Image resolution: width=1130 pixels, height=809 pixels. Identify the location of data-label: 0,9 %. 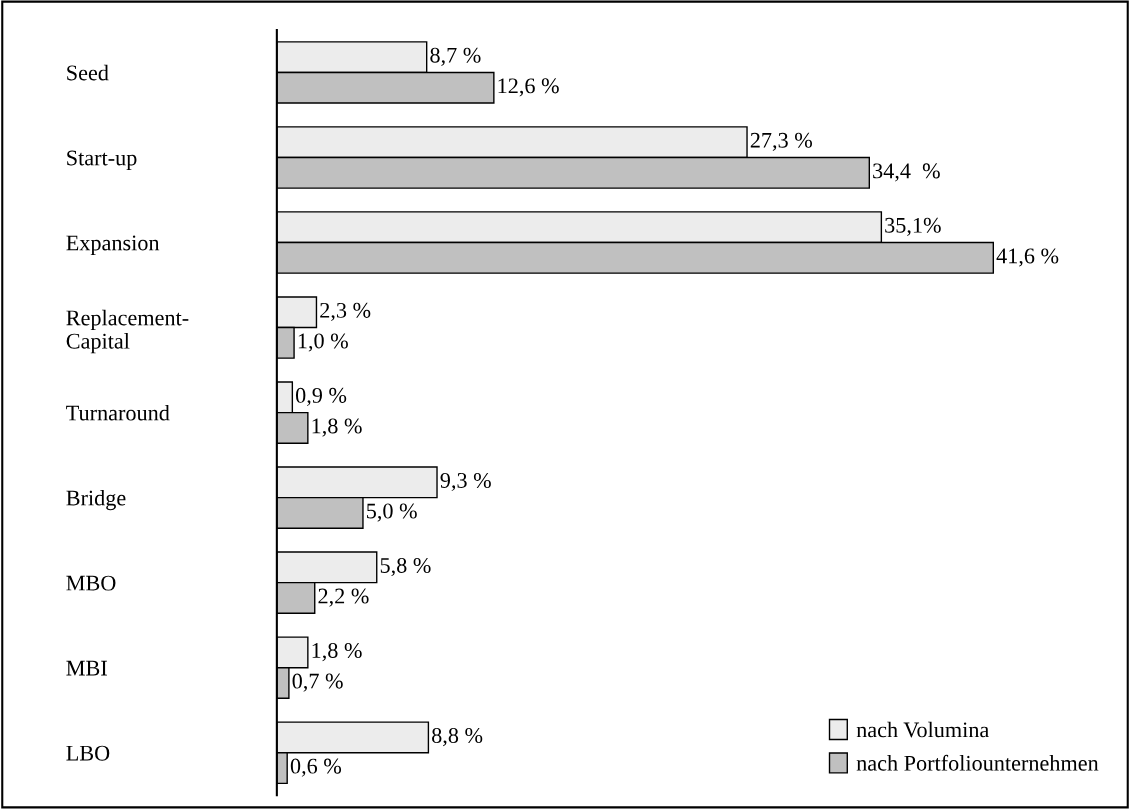
(321, 397).